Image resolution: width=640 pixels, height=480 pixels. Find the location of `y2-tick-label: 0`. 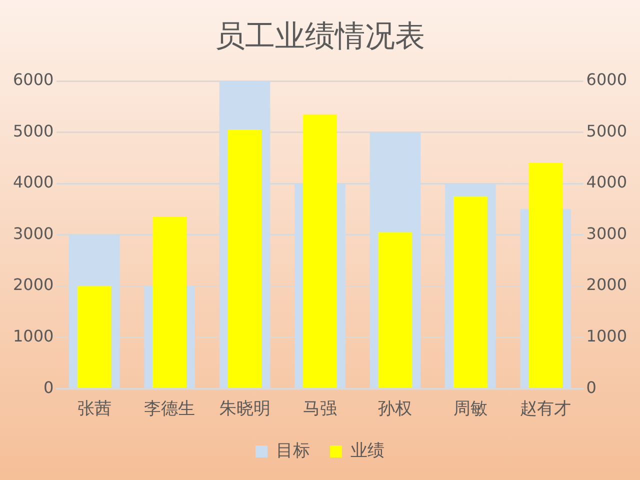

y2-tick-label: 0 is located at coordinates (591, 387).